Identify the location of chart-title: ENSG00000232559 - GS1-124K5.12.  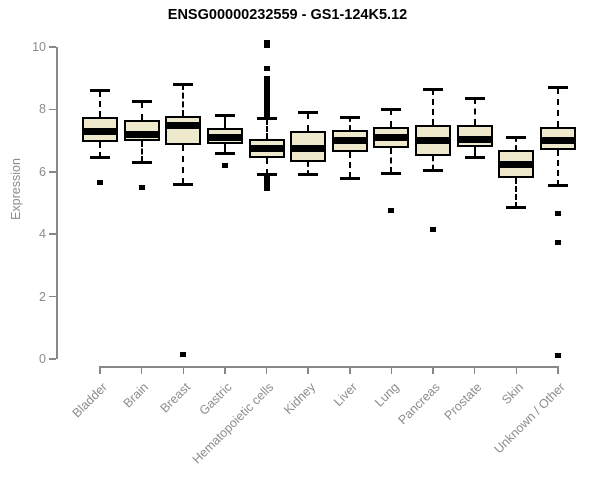
(287, 15).